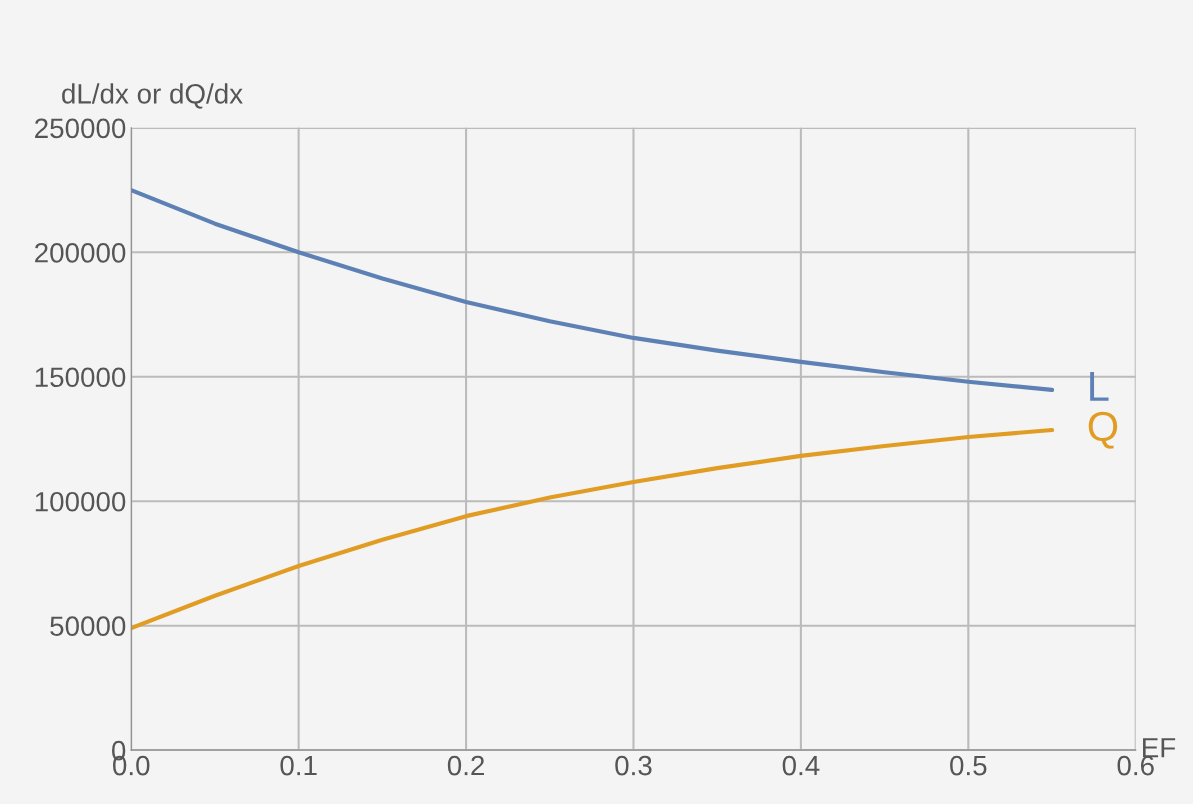 This screenshot has height=804, width=1193. I want to click on x-tick-label: 0.5, so click(968, 765).